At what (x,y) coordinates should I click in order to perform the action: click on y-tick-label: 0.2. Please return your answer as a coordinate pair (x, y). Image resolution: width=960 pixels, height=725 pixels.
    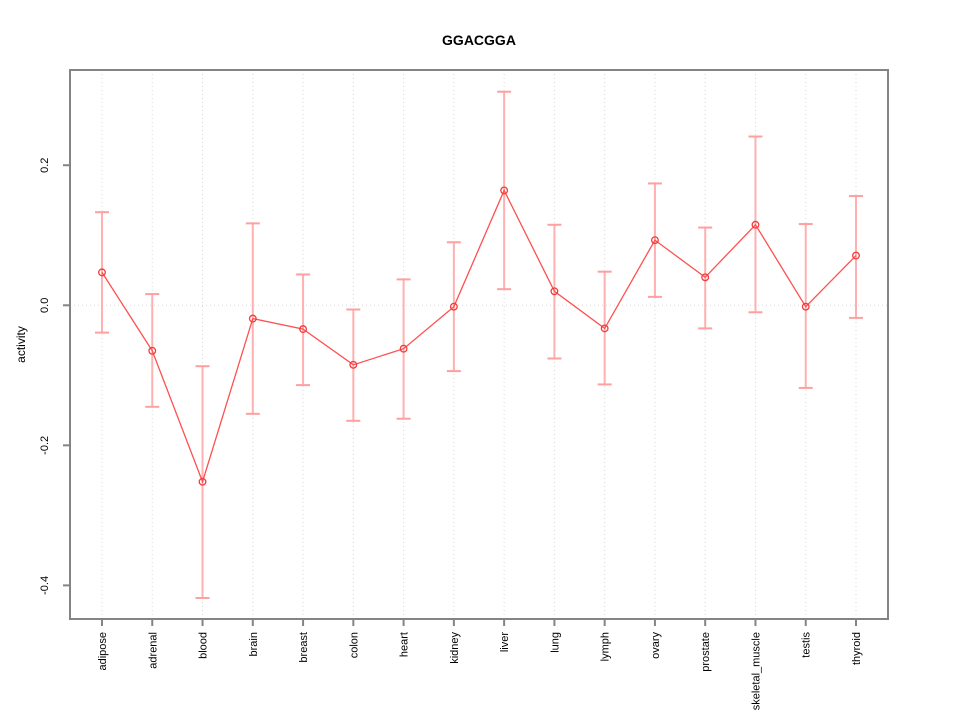
    Looking at the image, I should click on (45, 165).